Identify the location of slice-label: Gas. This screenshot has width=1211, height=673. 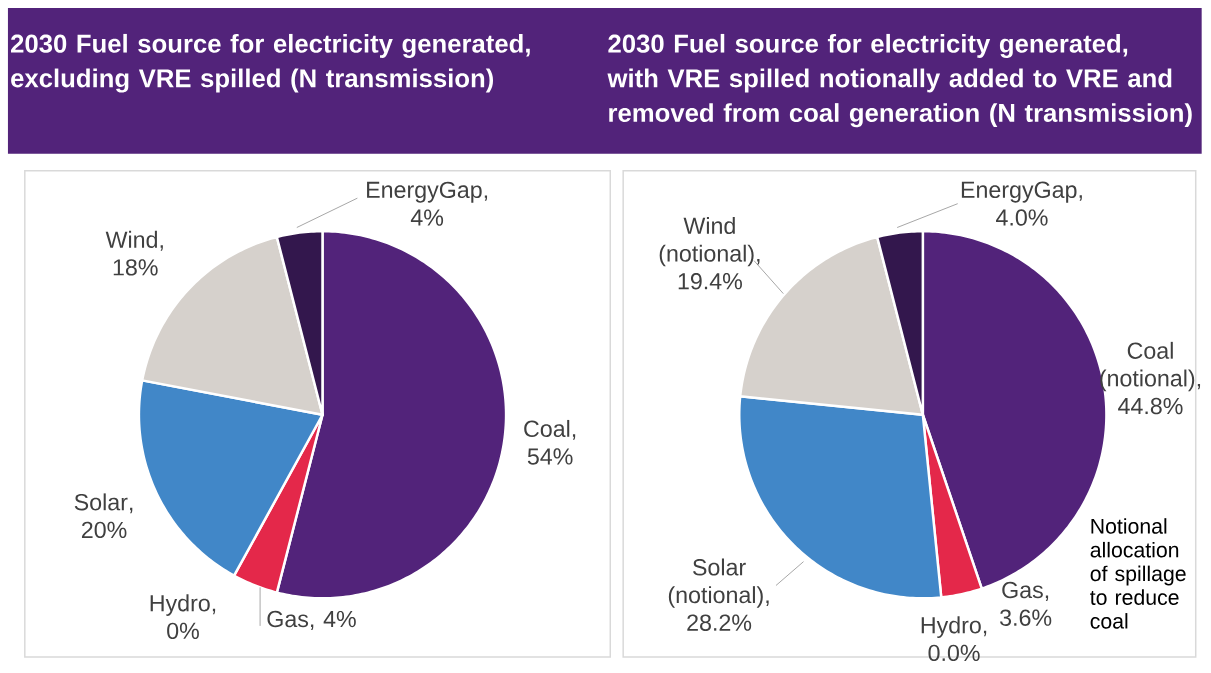
(288, 619).